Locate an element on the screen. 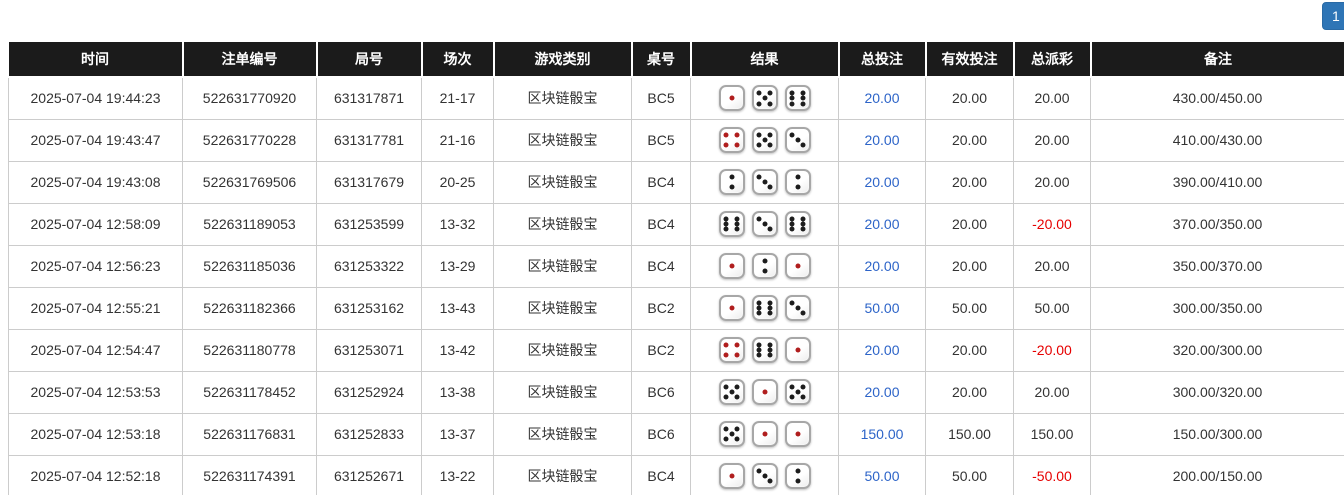 Image resolution: width=1344 pixels, height=495 pixels. session-cell: 13-42 is located at coordinates (457, 350).